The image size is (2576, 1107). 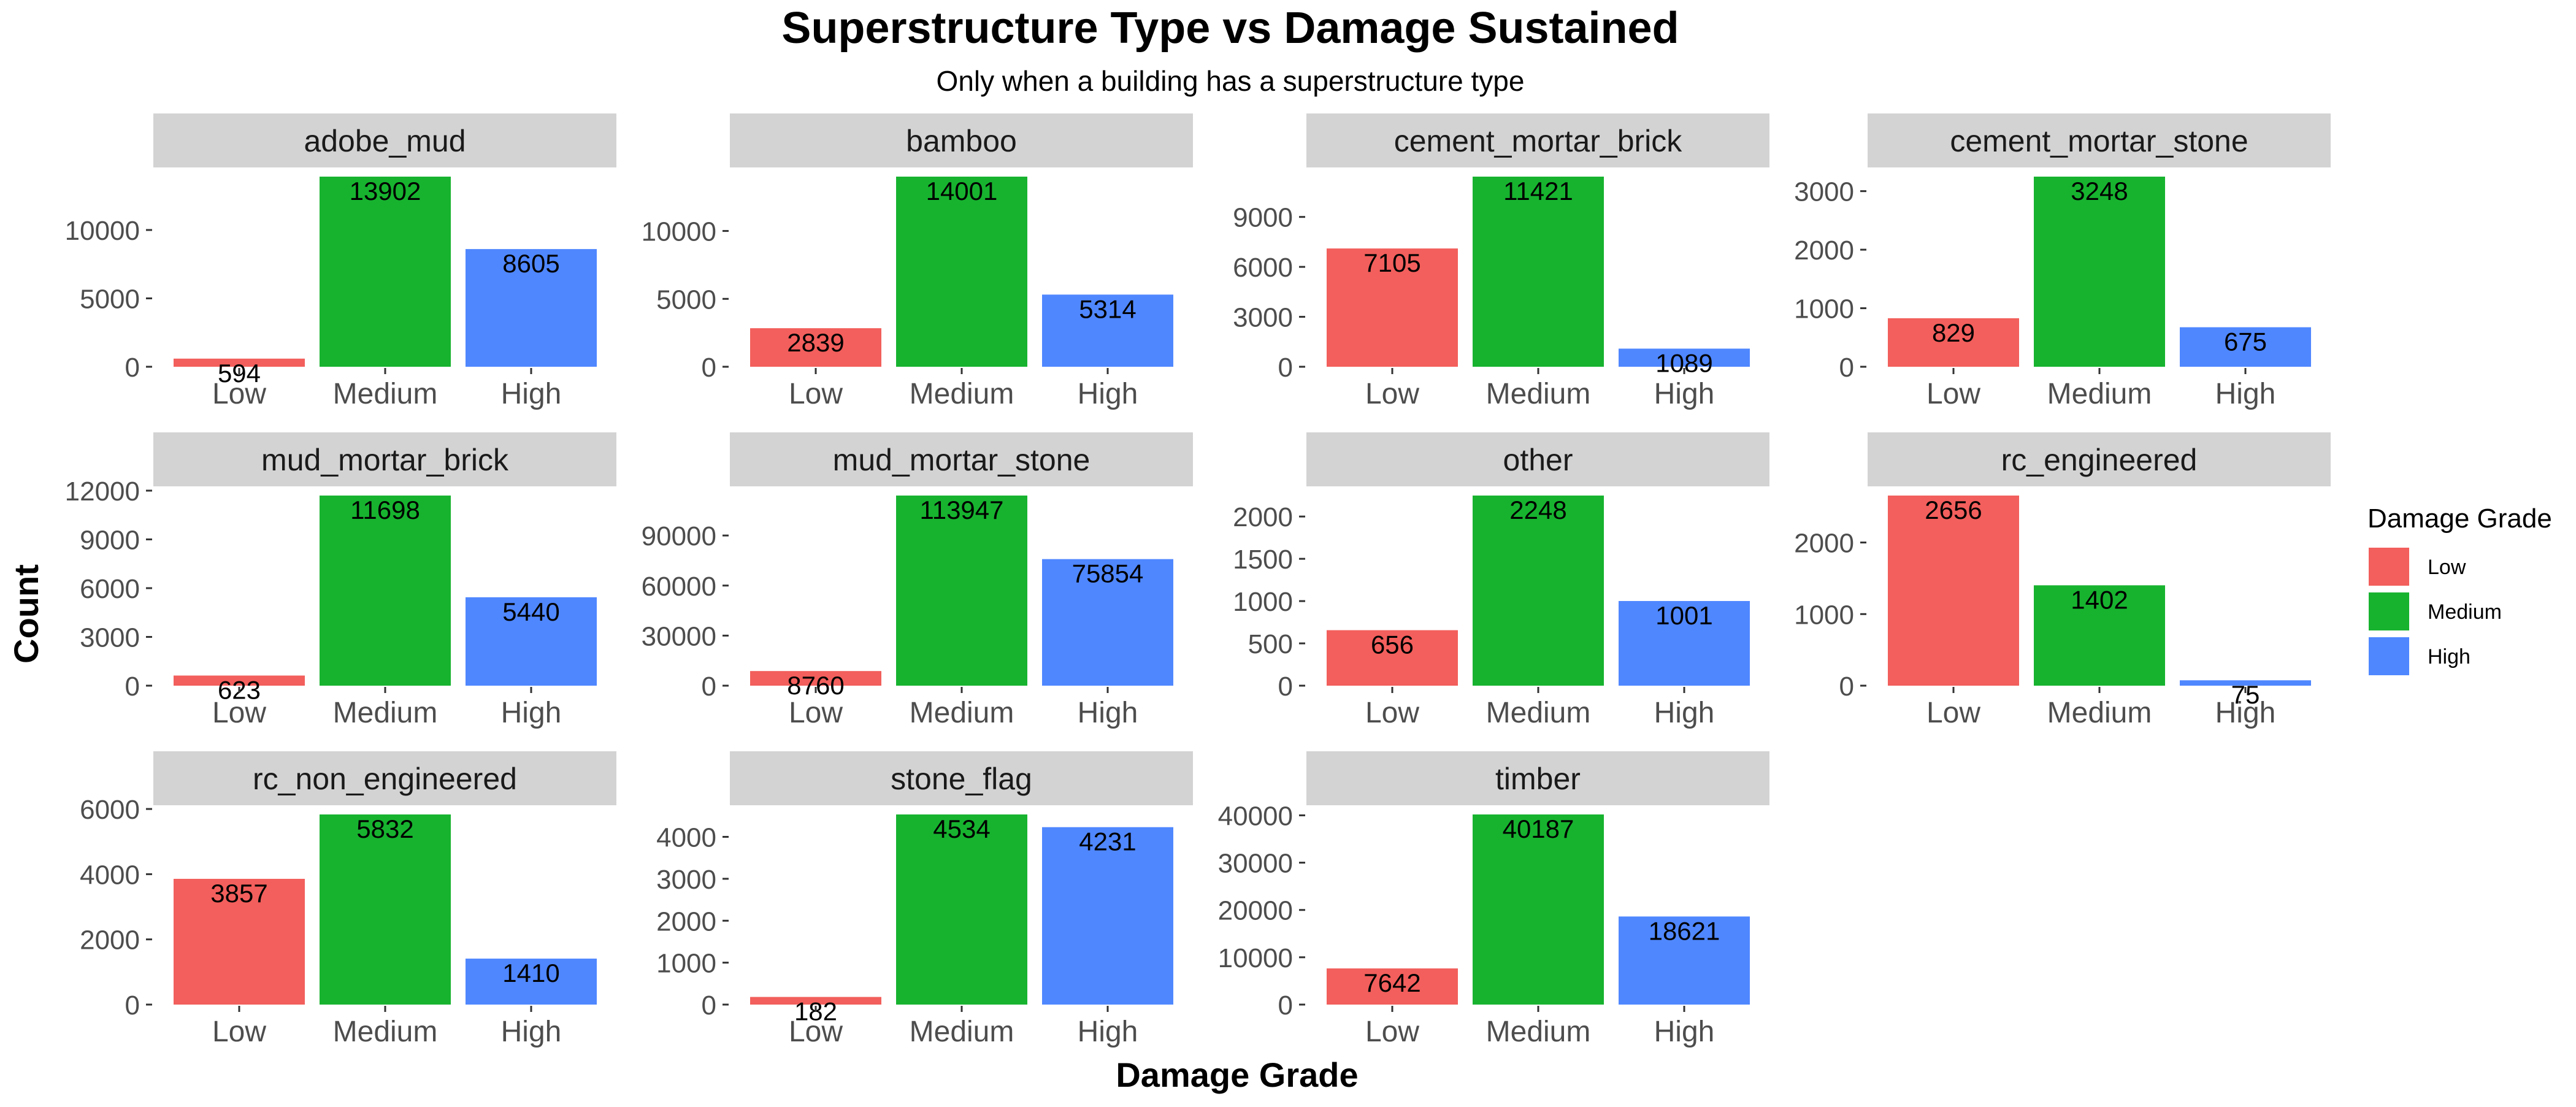 I want to click on data-label: 2248, so click(x=1537, y=510).